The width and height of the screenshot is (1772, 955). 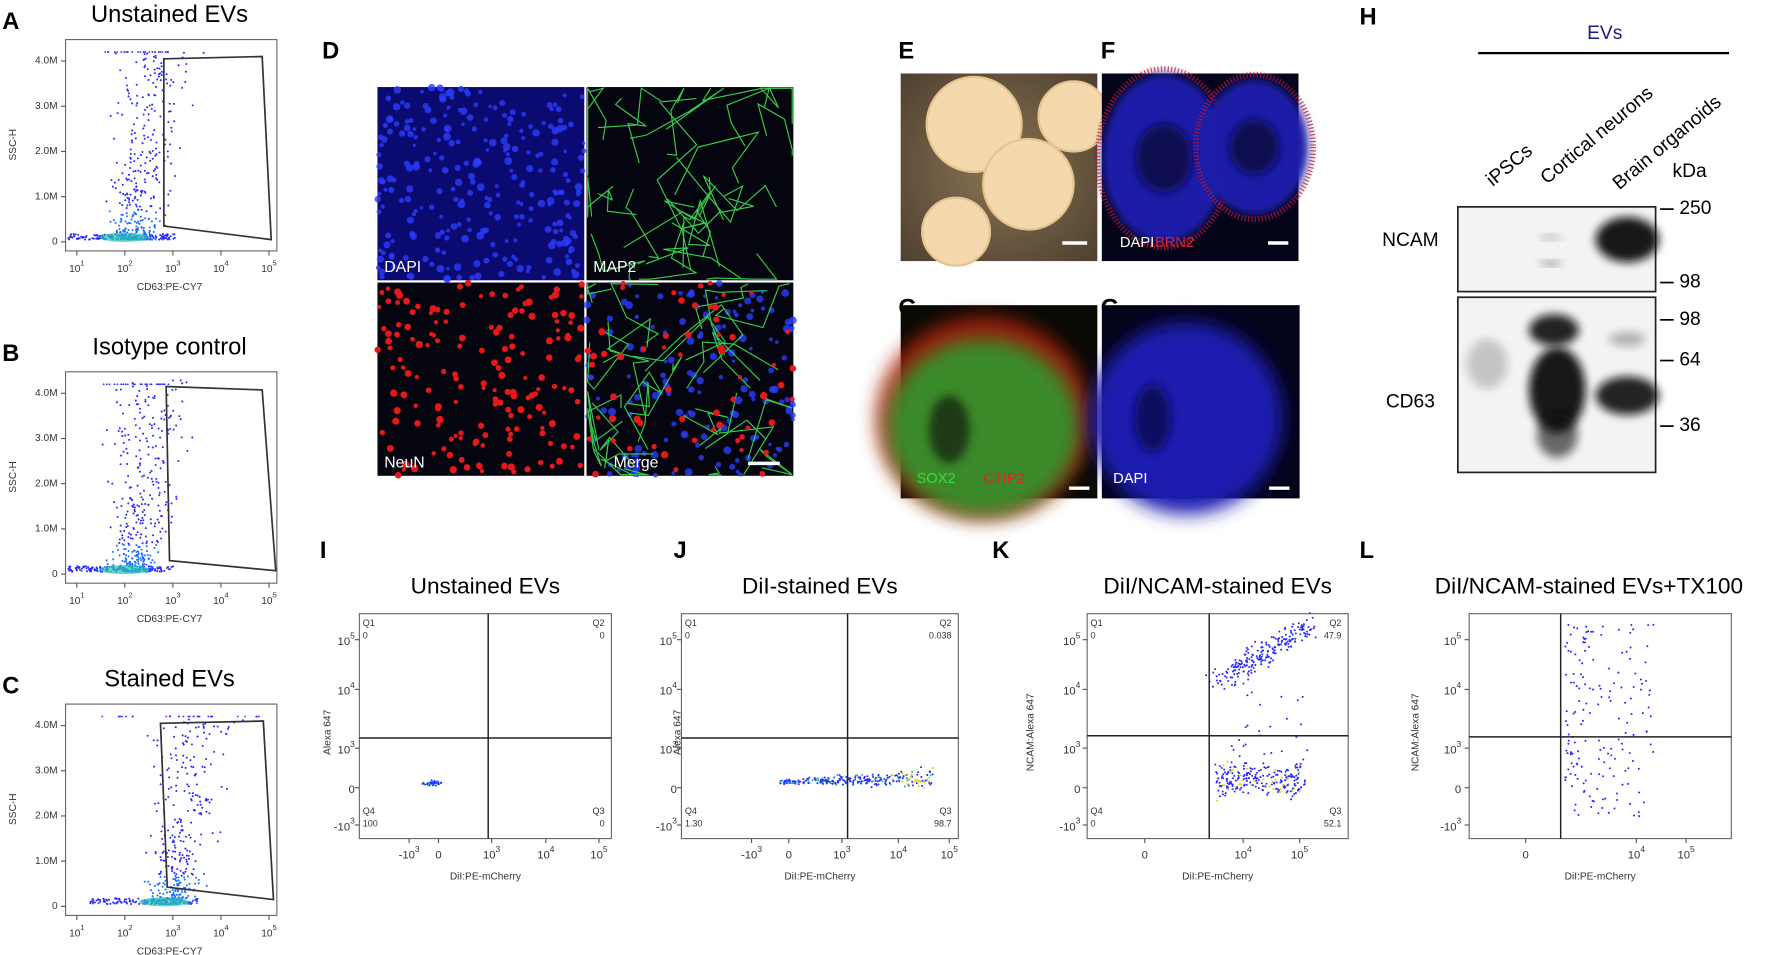 I want to click on tick-exponent: 2, so click(x=130, y=262).